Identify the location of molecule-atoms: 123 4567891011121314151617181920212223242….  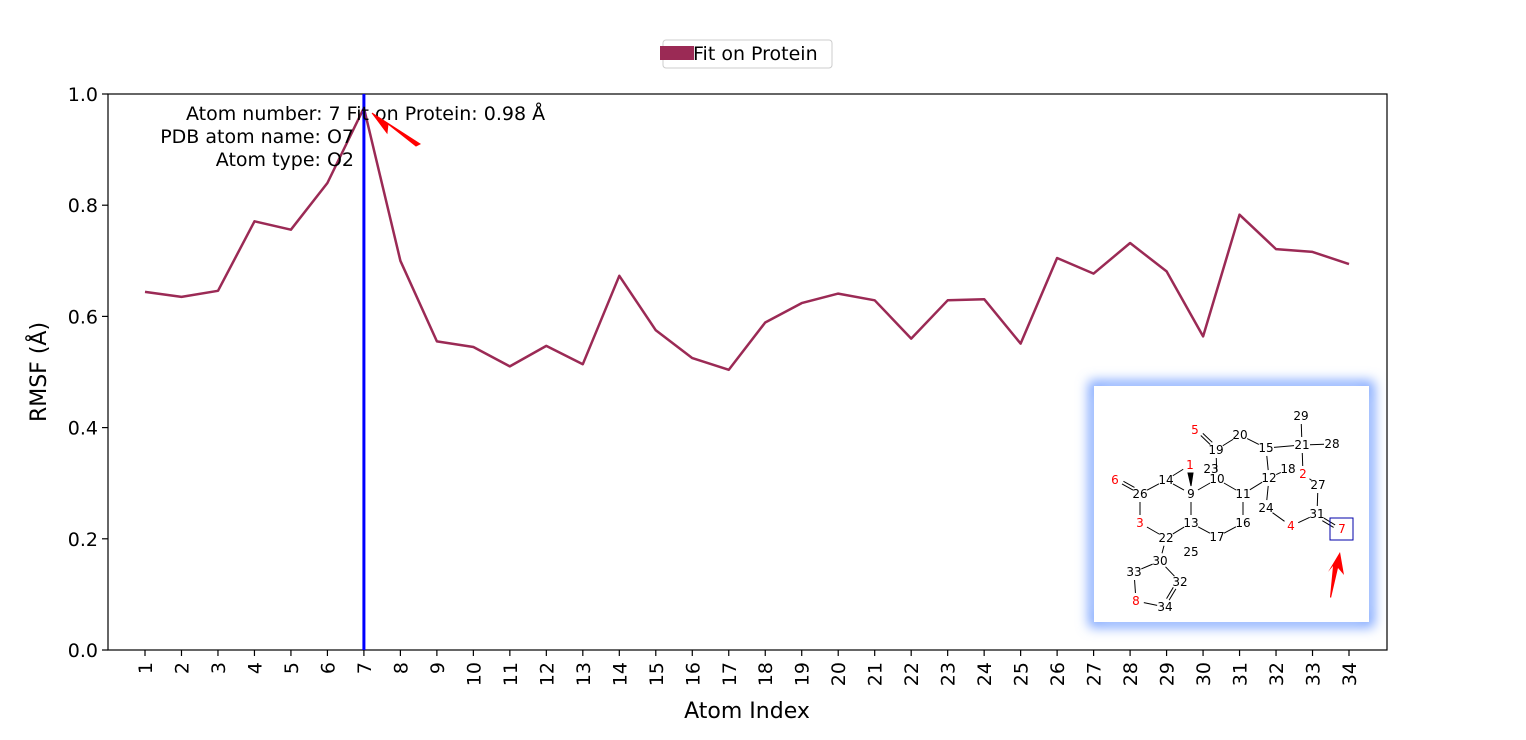
(1228, 511).